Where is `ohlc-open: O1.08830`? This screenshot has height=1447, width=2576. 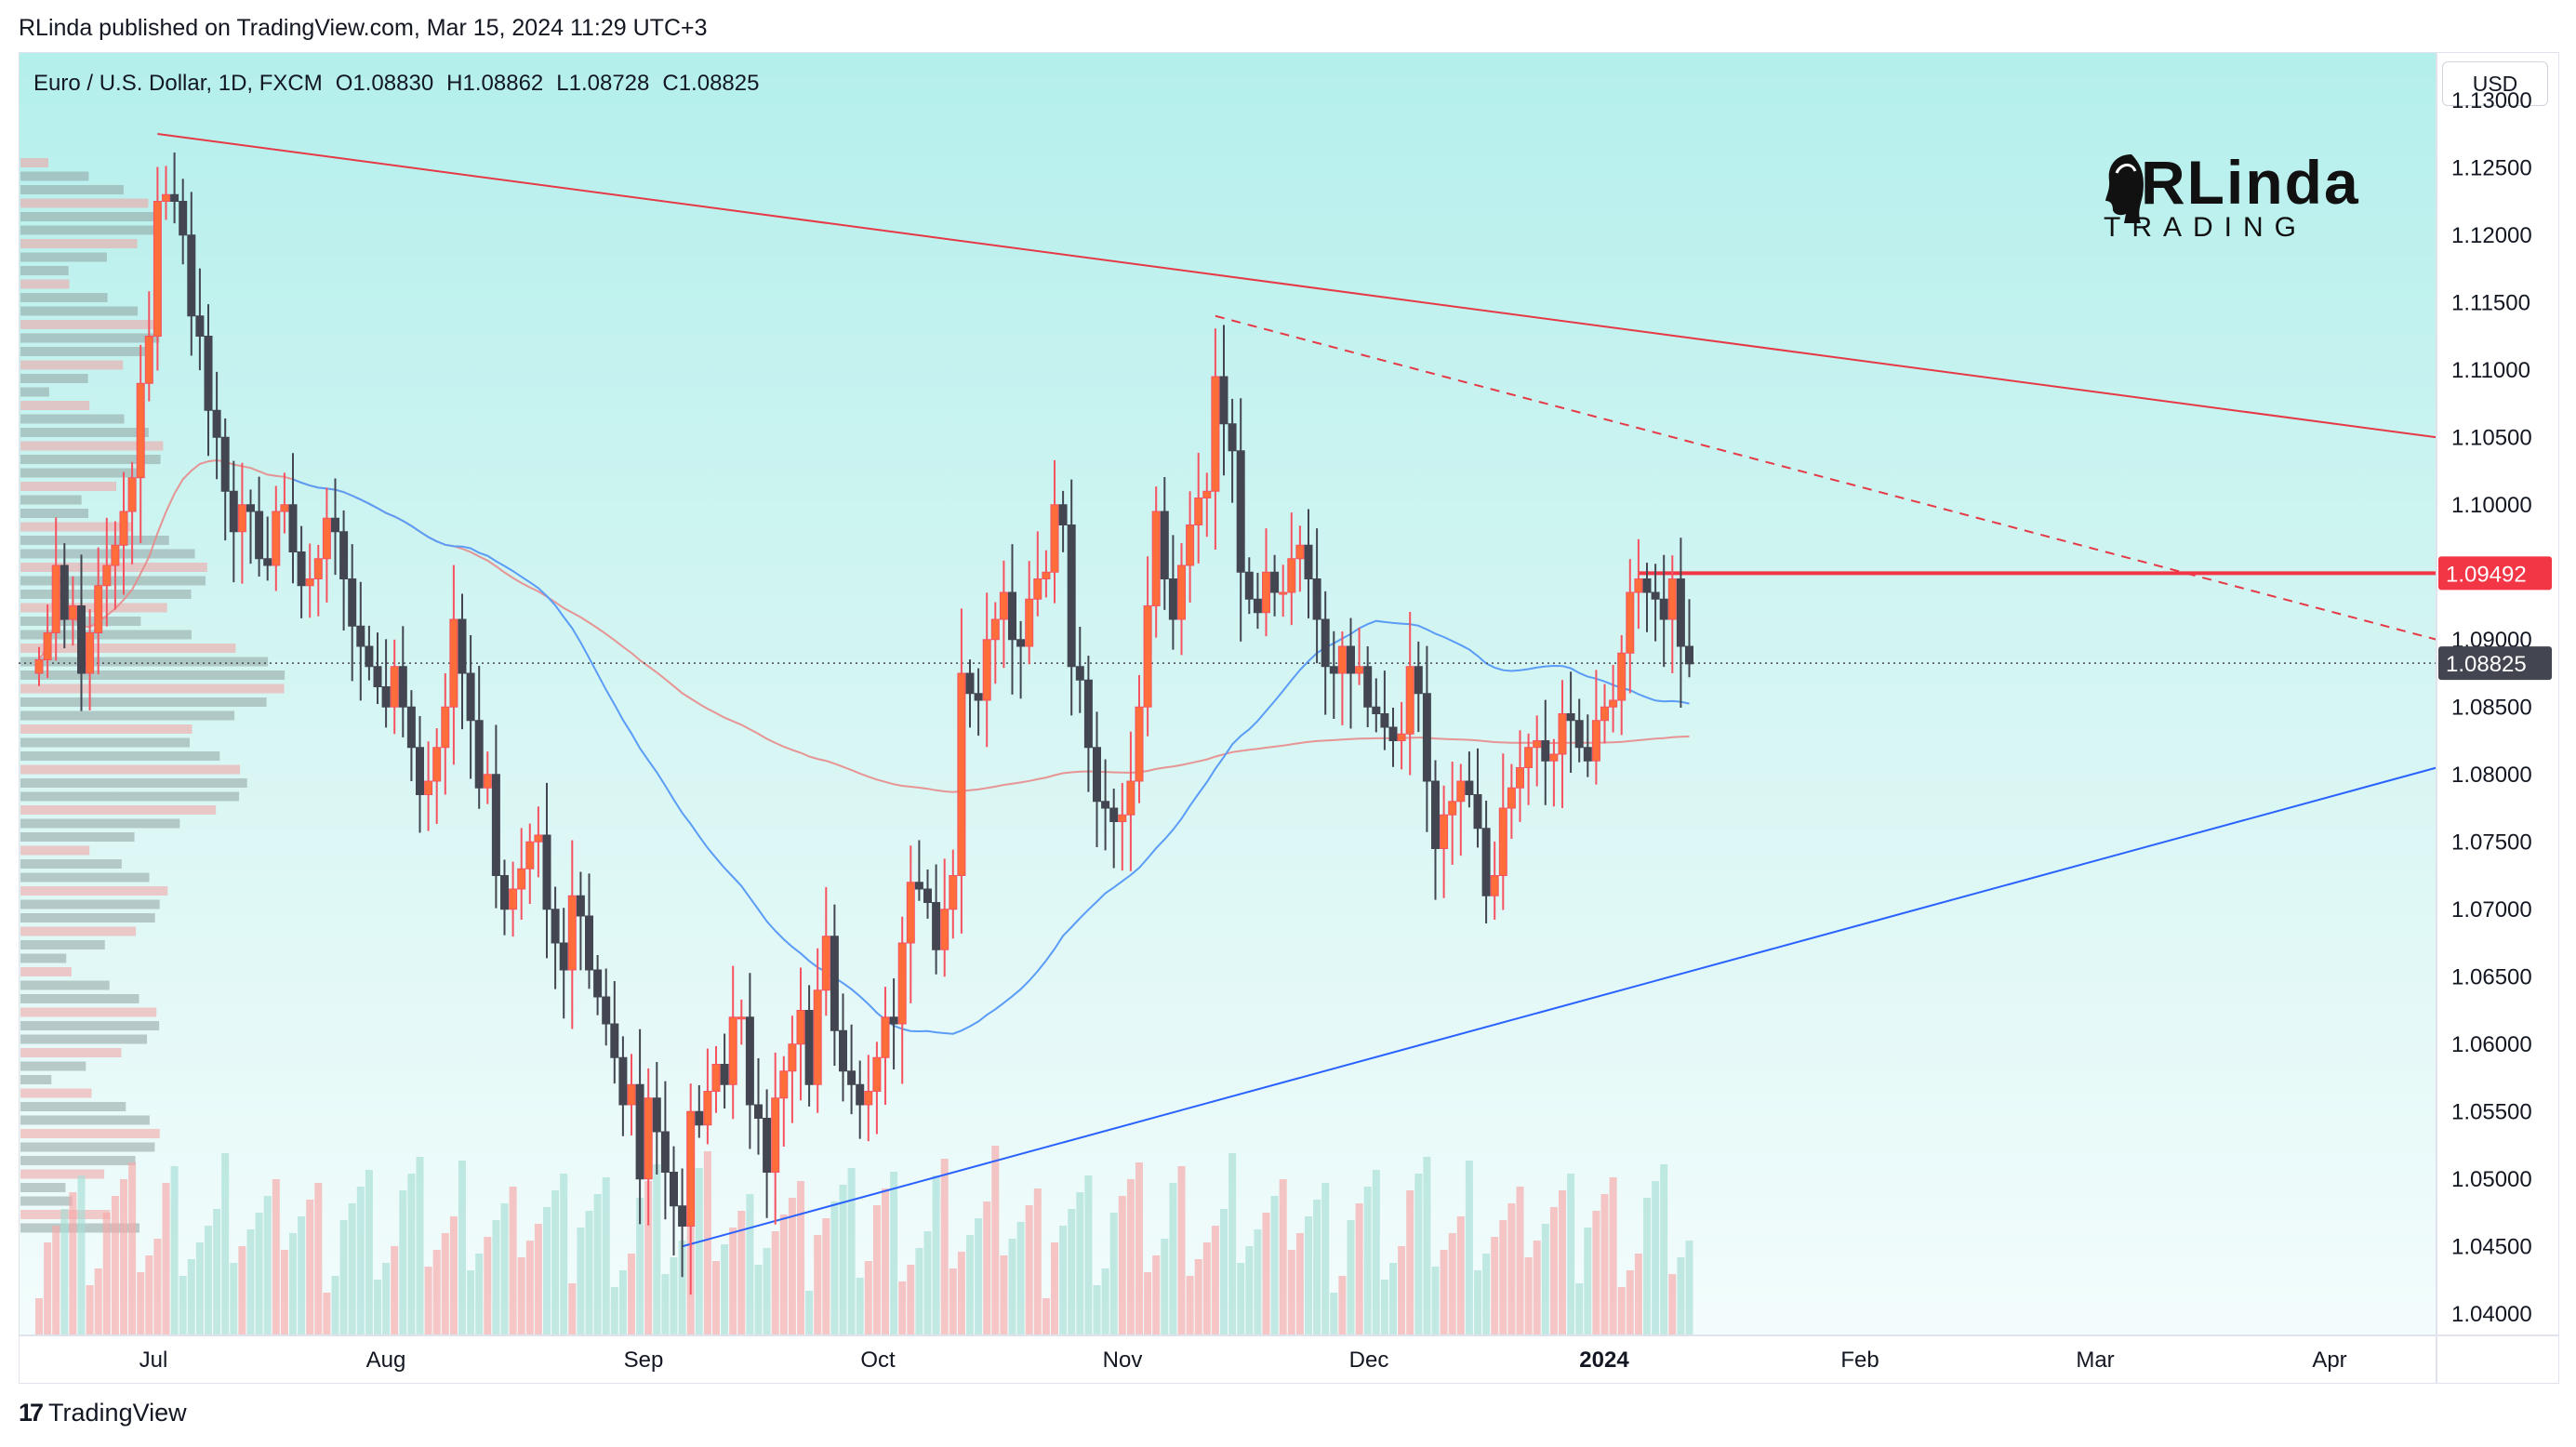 ohlc-open: O1.08830 is located at coordinates (384, 83).